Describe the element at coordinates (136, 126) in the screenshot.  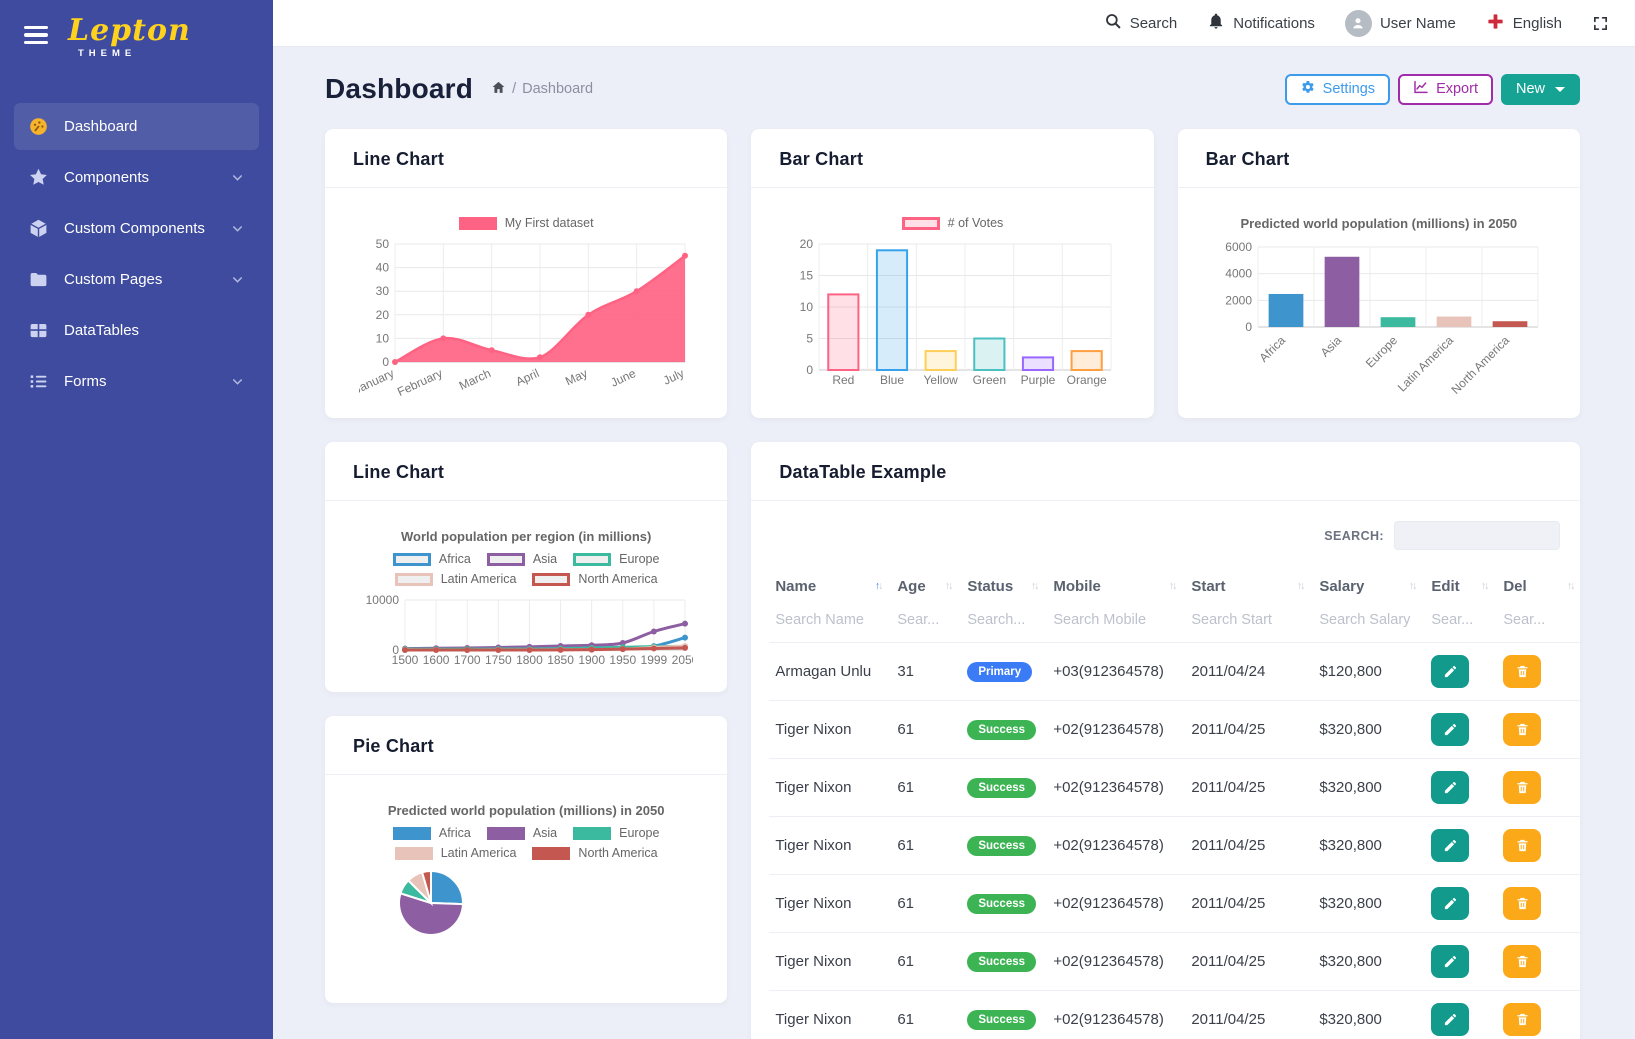
I see `sidebar-item-dashboard: Dashboard` at that location.